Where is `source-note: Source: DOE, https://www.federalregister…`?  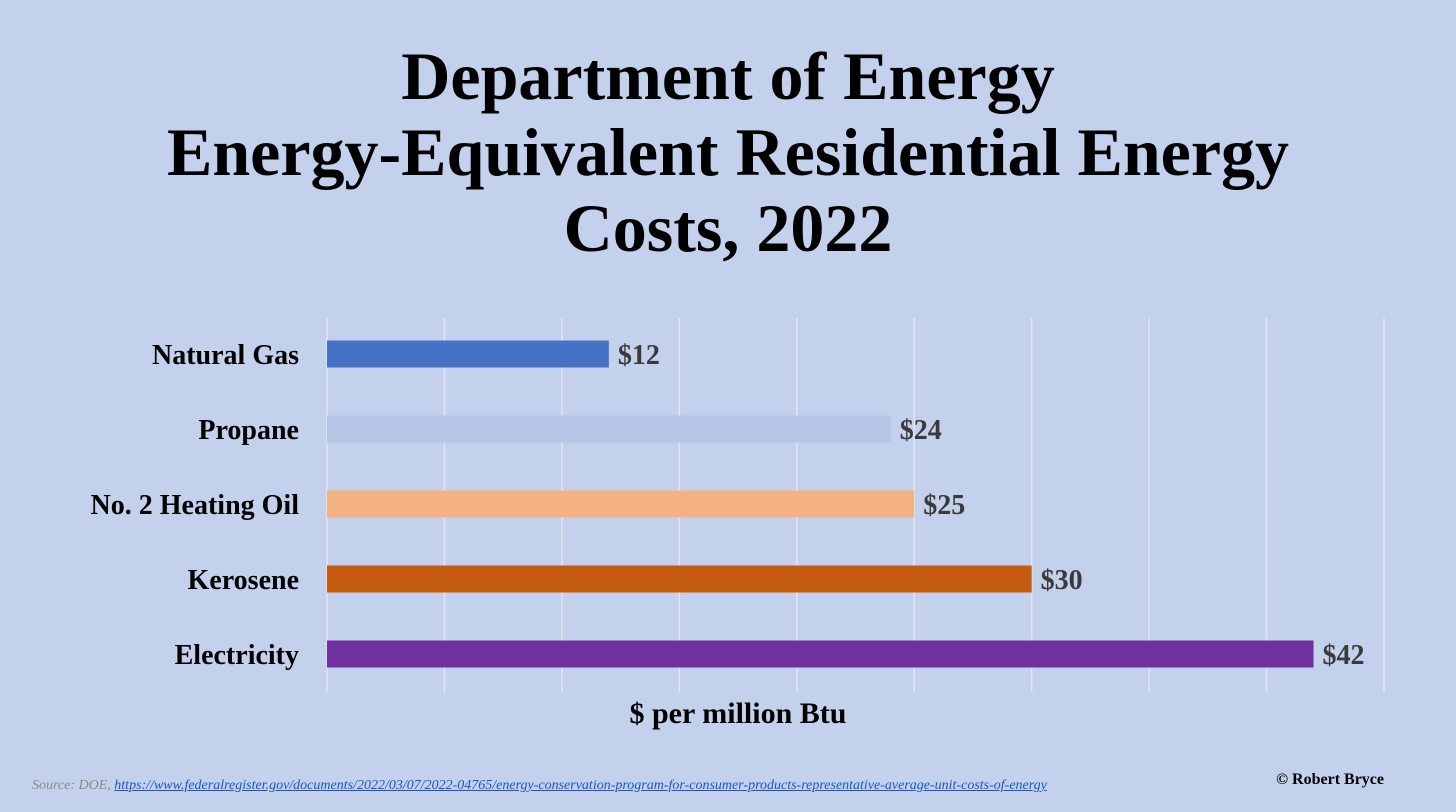 source-note: Source: DOE, https://www.federalregister… is located at coordinates (539, 786).